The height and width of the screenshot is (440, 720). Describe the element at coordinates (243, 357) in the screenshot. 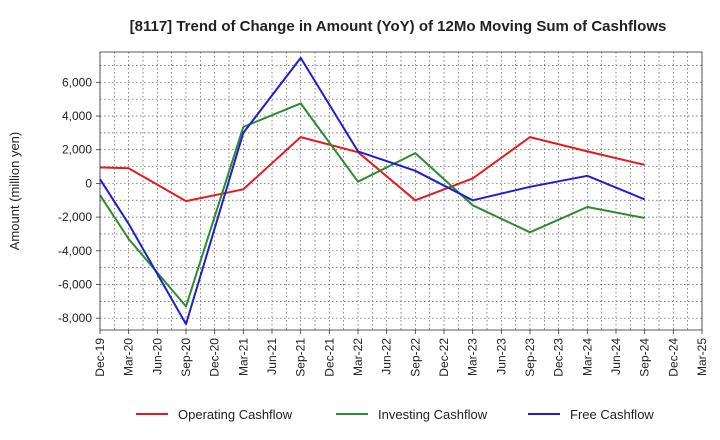

I see `x-tick-label: Mar-21` at that location.